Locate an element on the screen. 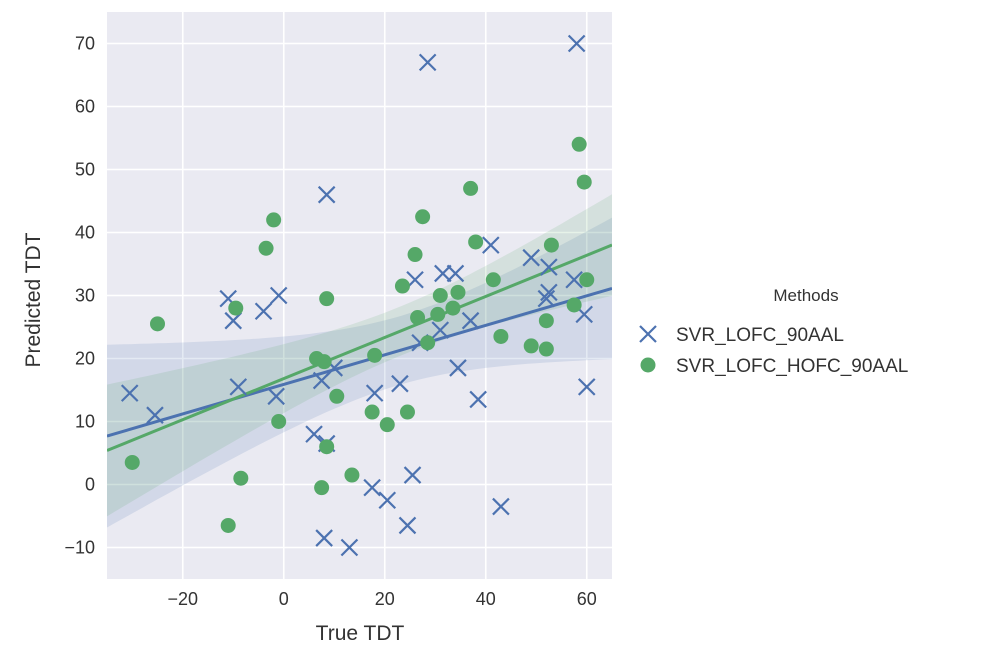 The image size is (1000, 648). x-axis-title: True TDT is located at coordinates (360, 633).